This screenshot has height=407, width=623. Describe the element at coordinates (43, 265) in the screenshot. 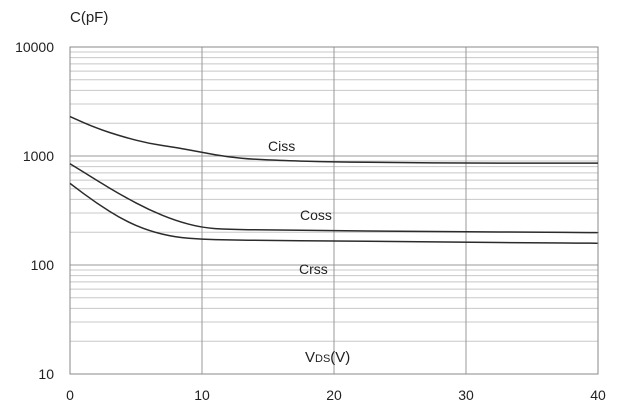

I see `y-tick-label: 100` at that location.